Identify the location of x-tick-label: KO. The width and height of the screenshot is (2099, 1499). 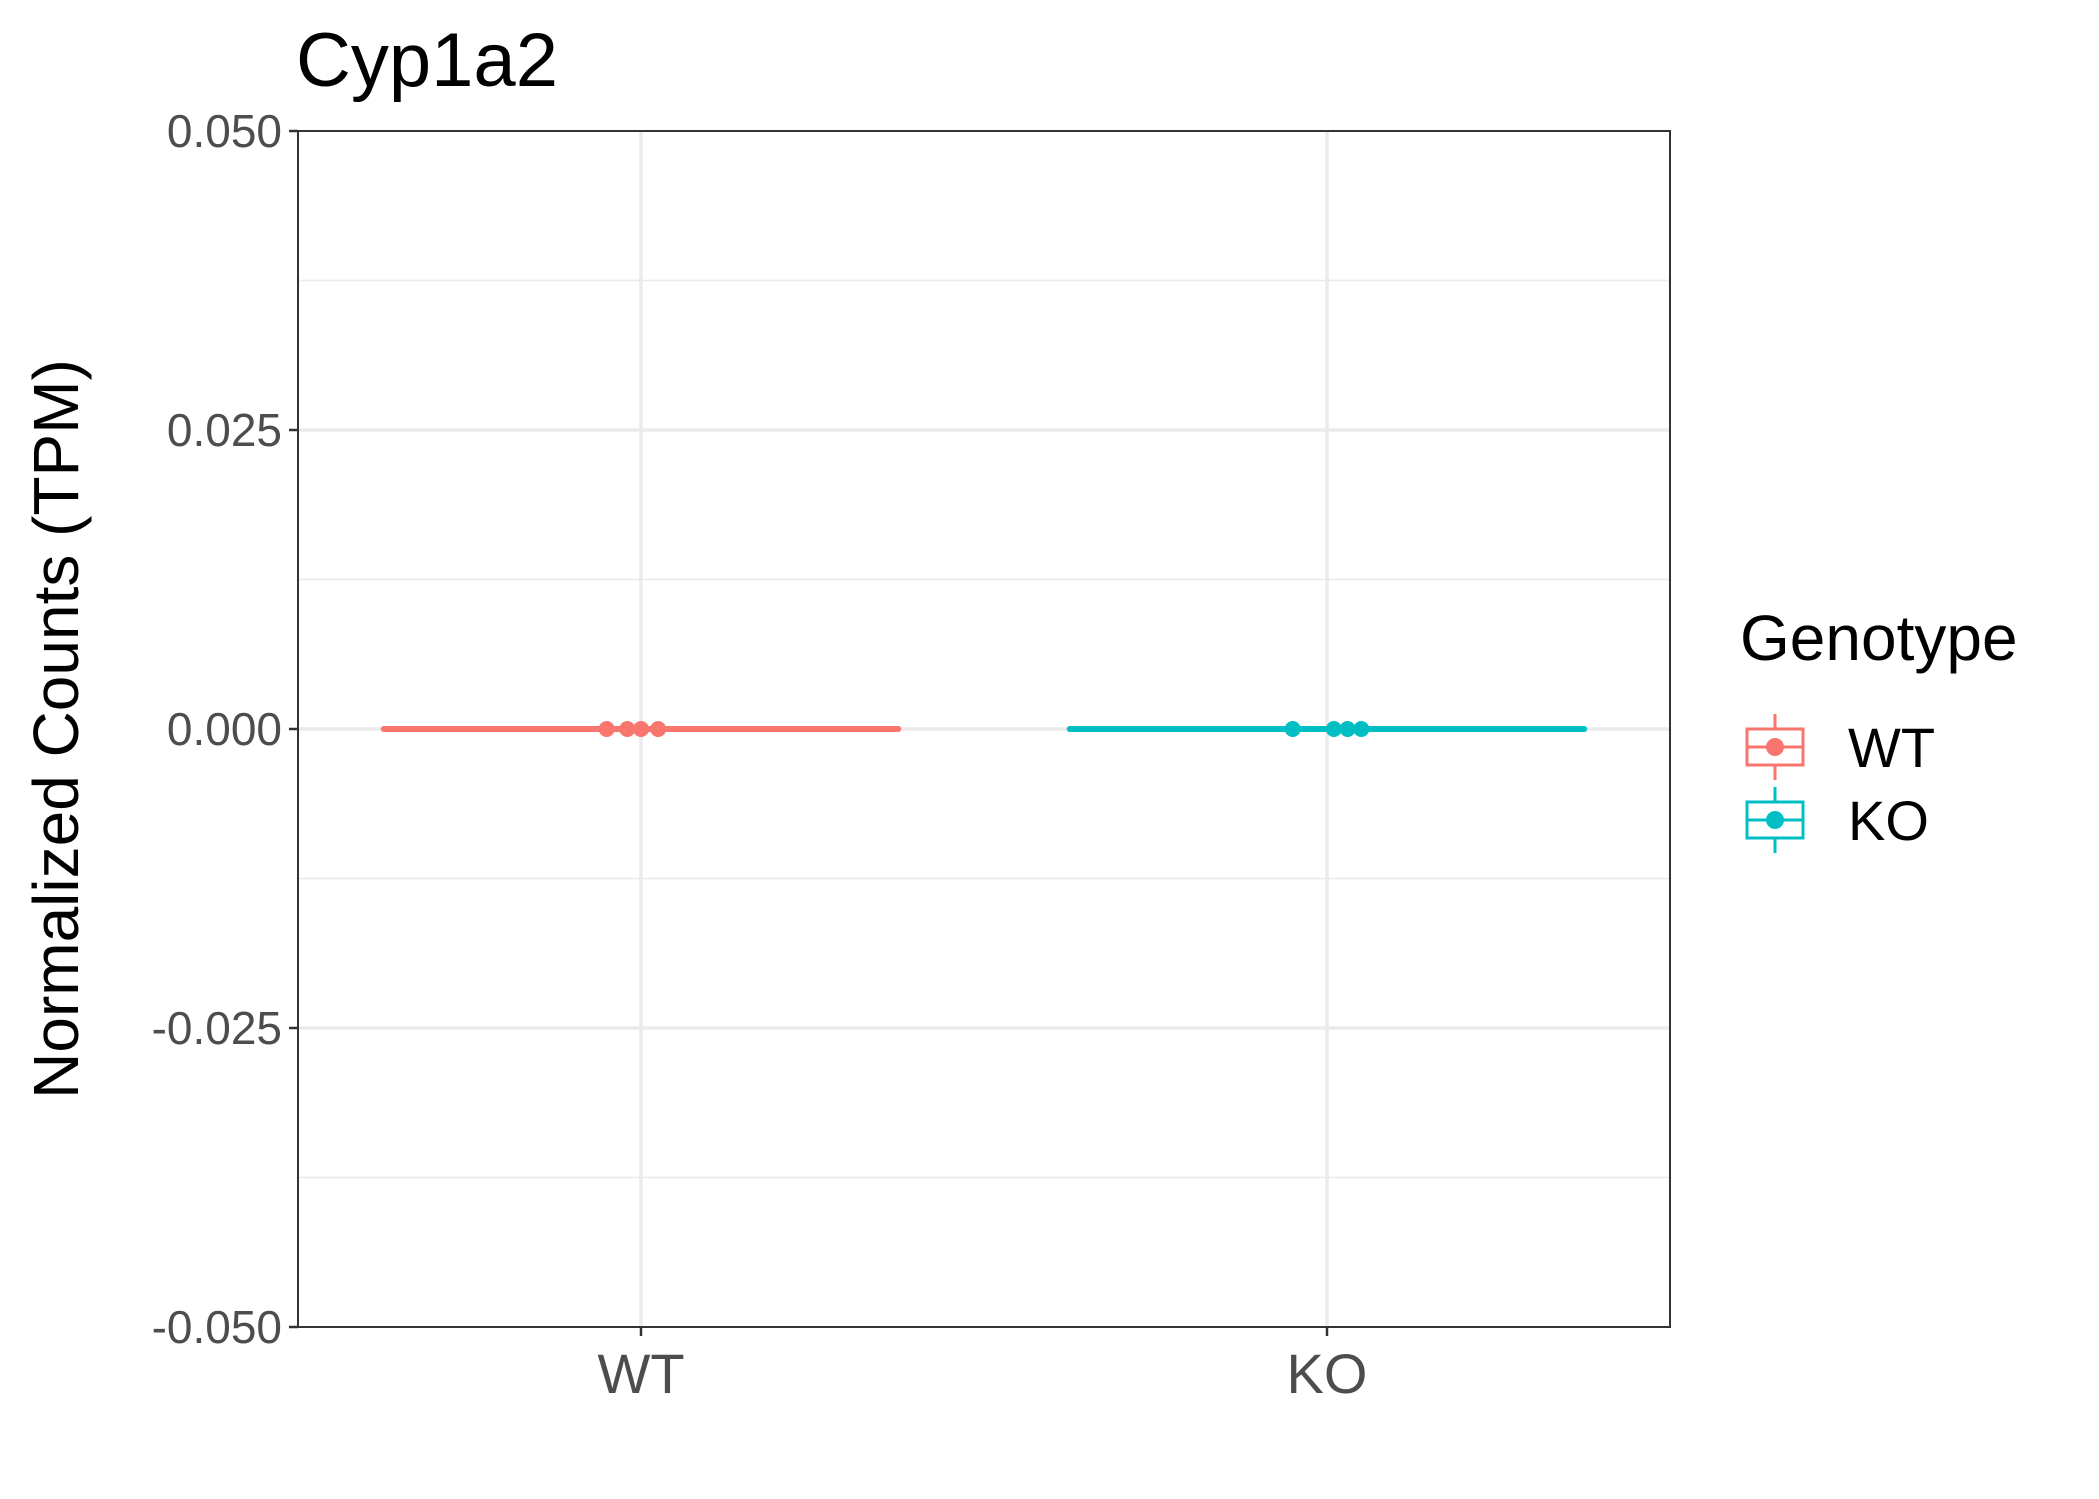
(1327, 1373).